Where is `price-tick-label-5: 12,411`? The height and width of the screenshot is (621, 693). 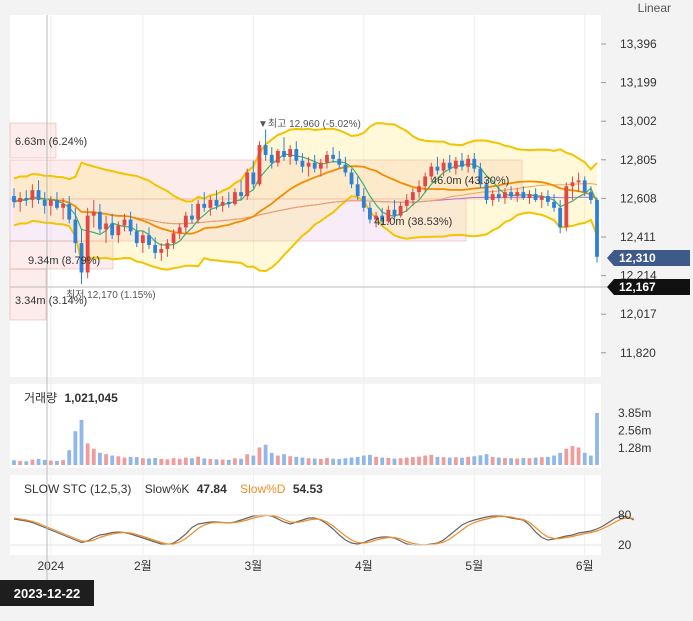
price-tick-label-5: 12,411 is located at coordinates (638, 237).